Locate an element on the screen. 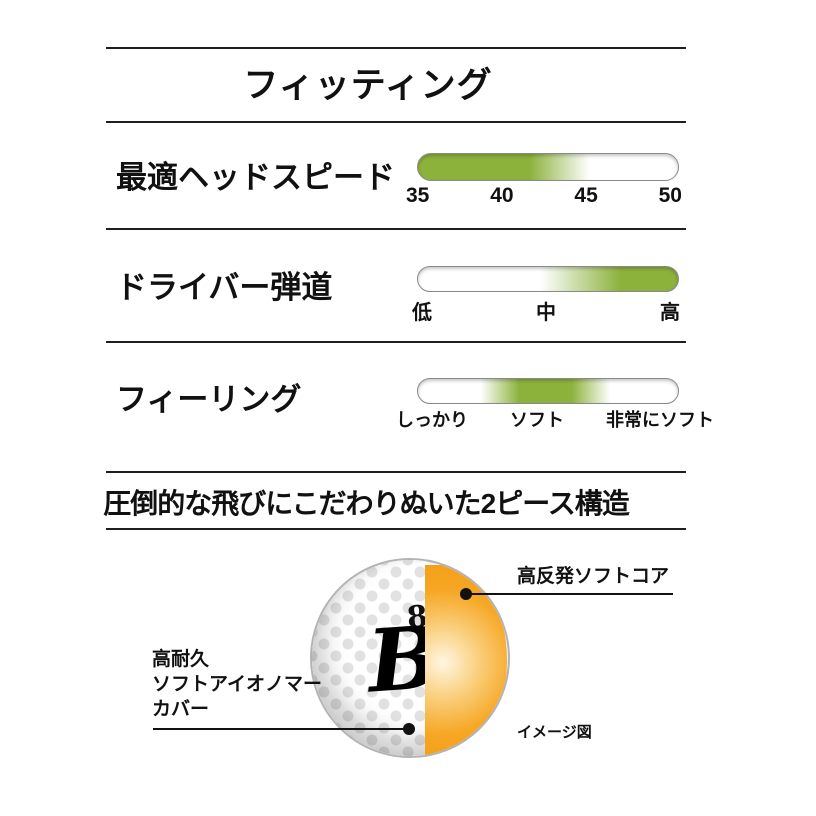 Image resolution: width=816 pixels, height=816 pixels. tick-label: 低 is located at coordinates (422, 313).